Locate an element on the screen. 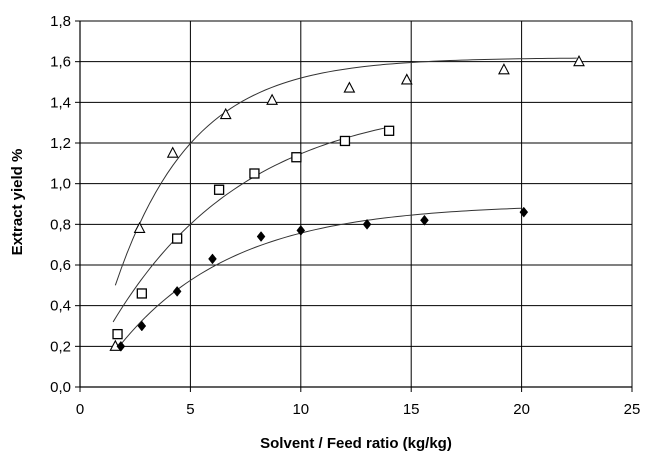  x-tick-label: 20 is located at coordinates (521, 409).